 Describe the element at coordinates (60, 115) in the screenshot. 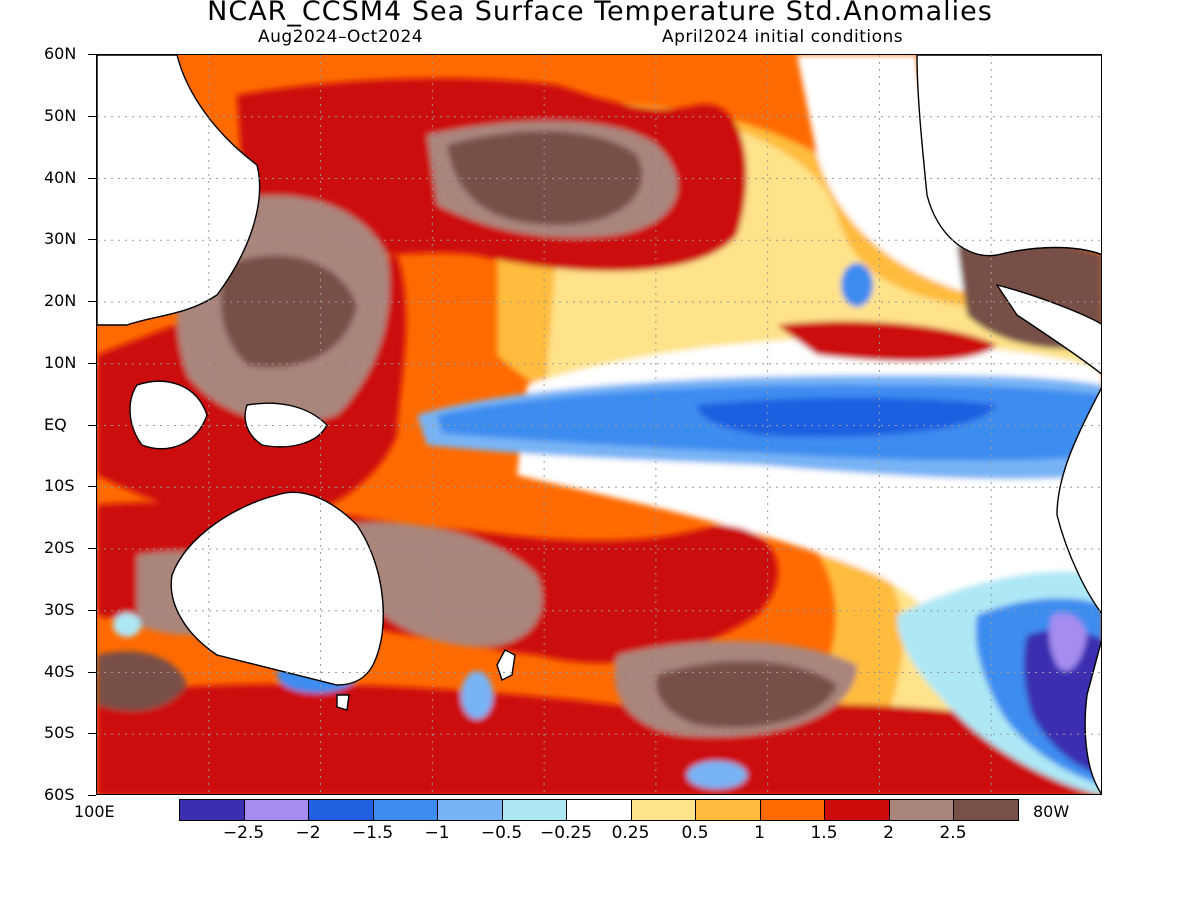

I see `lat-label: 50N` at that location.